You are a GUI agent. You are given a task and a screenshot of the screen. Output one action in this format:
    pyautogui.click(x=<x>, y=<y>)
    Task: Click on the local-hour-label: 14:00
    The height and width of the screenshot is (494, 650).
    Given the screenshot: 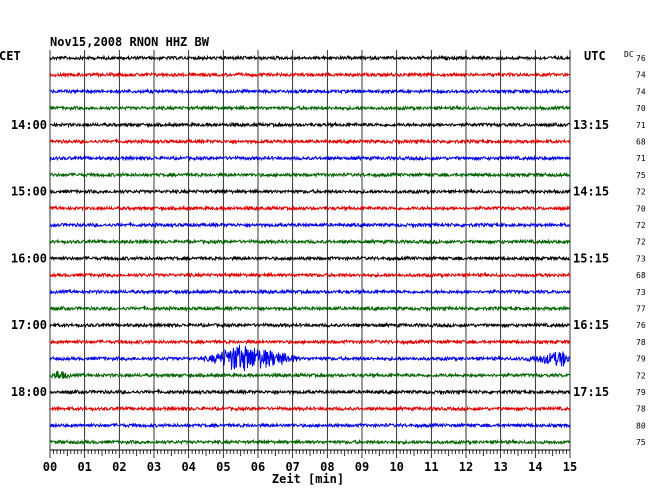 What is the action you would take?
    pyautogui.click(x=29, y=125)
    